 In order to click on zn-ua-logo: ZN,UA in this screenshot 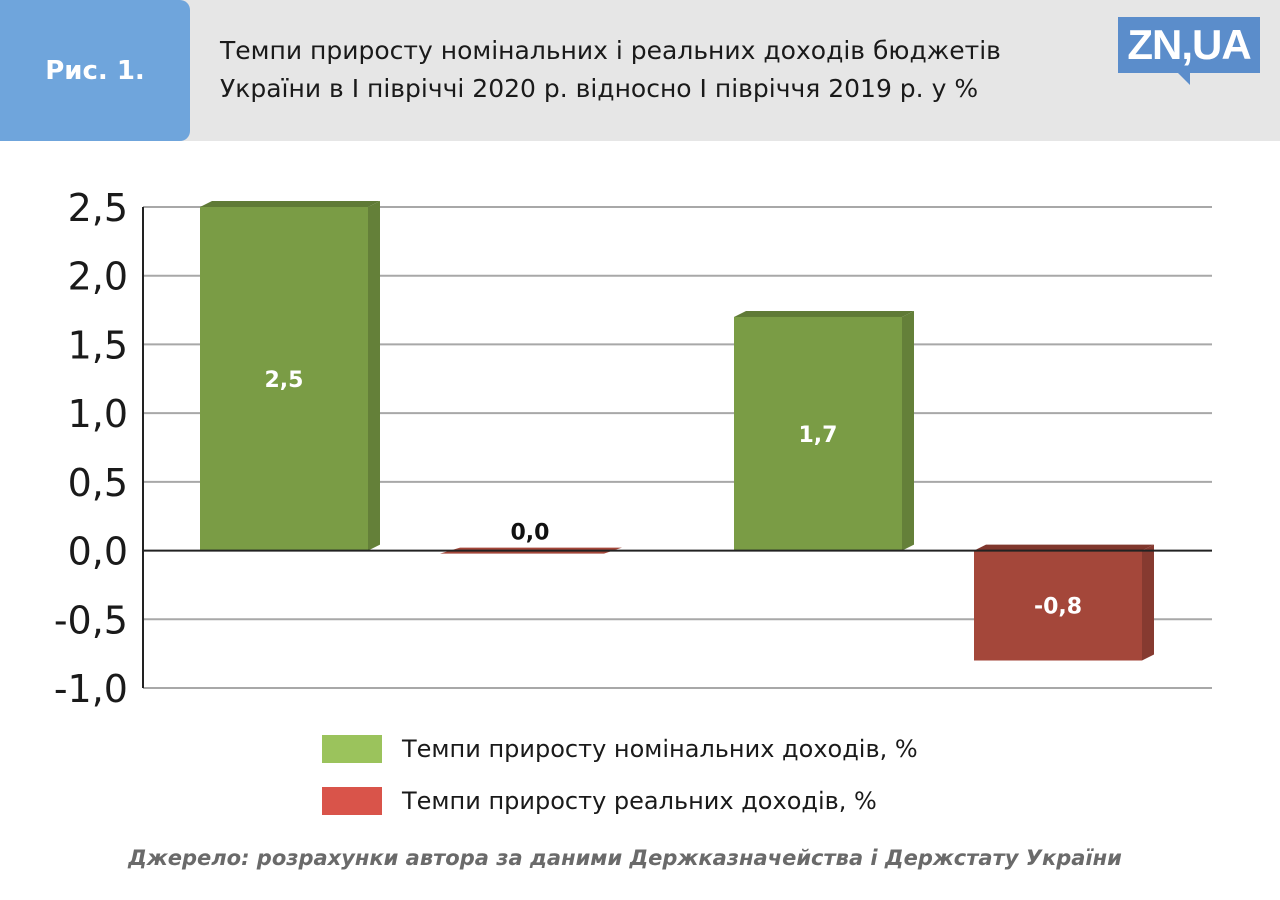, I will do `click(1189, 45)`.